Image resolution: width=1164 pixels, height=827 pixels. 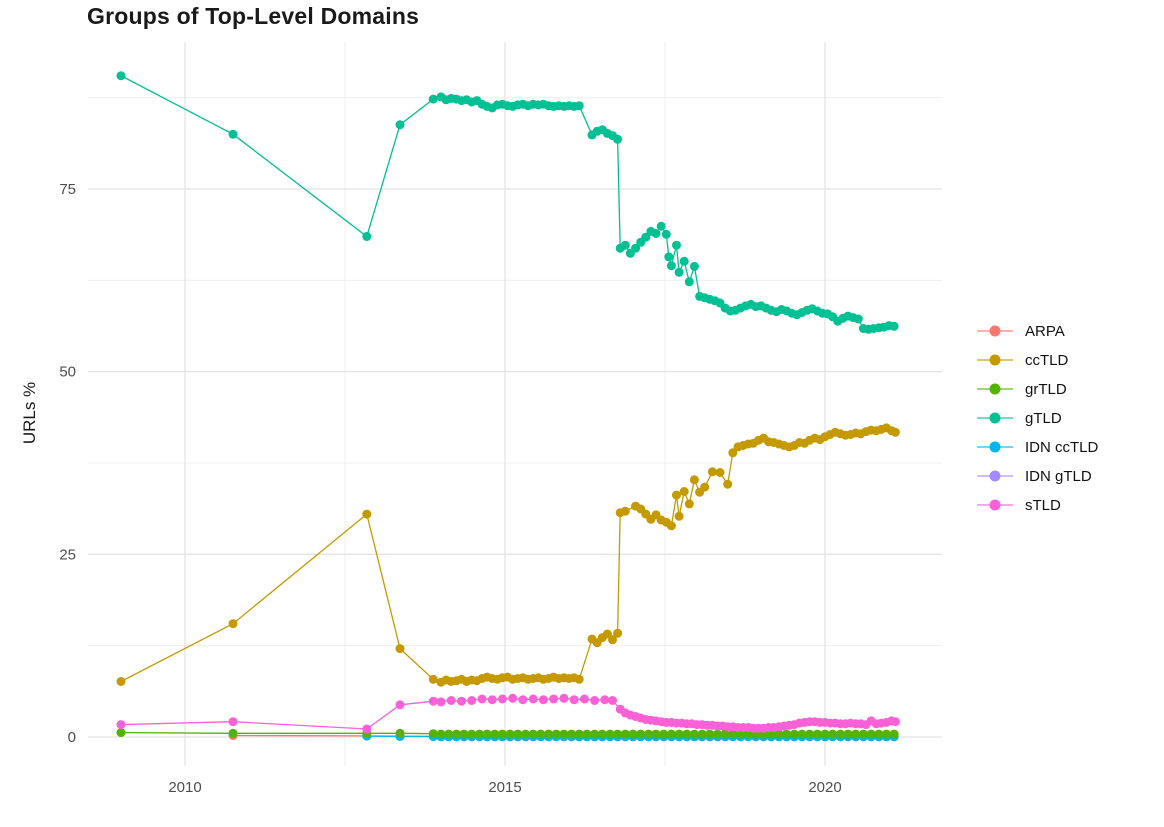 I want to click on legend-item-IDN-ccTLD: IDN ccTLD, so click(x=1037, y=447).